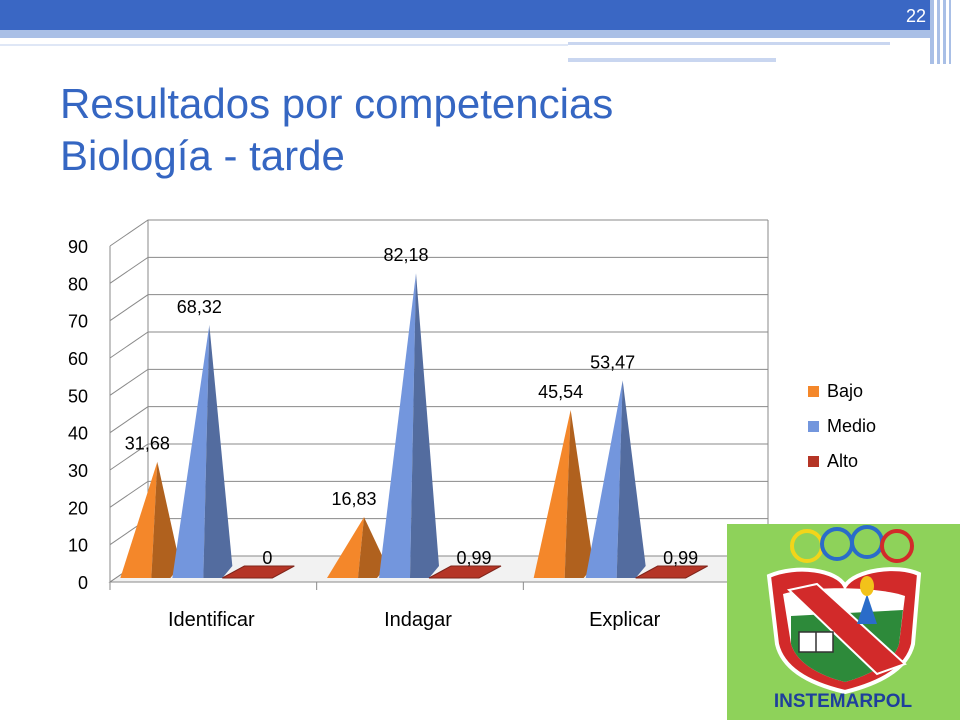 The width and height of the screenshot is (960, 720). What do you see at coordinates (78, 396) in the screenshot?
I see `y-tick-label: 50` at bounding box center [78, 396].